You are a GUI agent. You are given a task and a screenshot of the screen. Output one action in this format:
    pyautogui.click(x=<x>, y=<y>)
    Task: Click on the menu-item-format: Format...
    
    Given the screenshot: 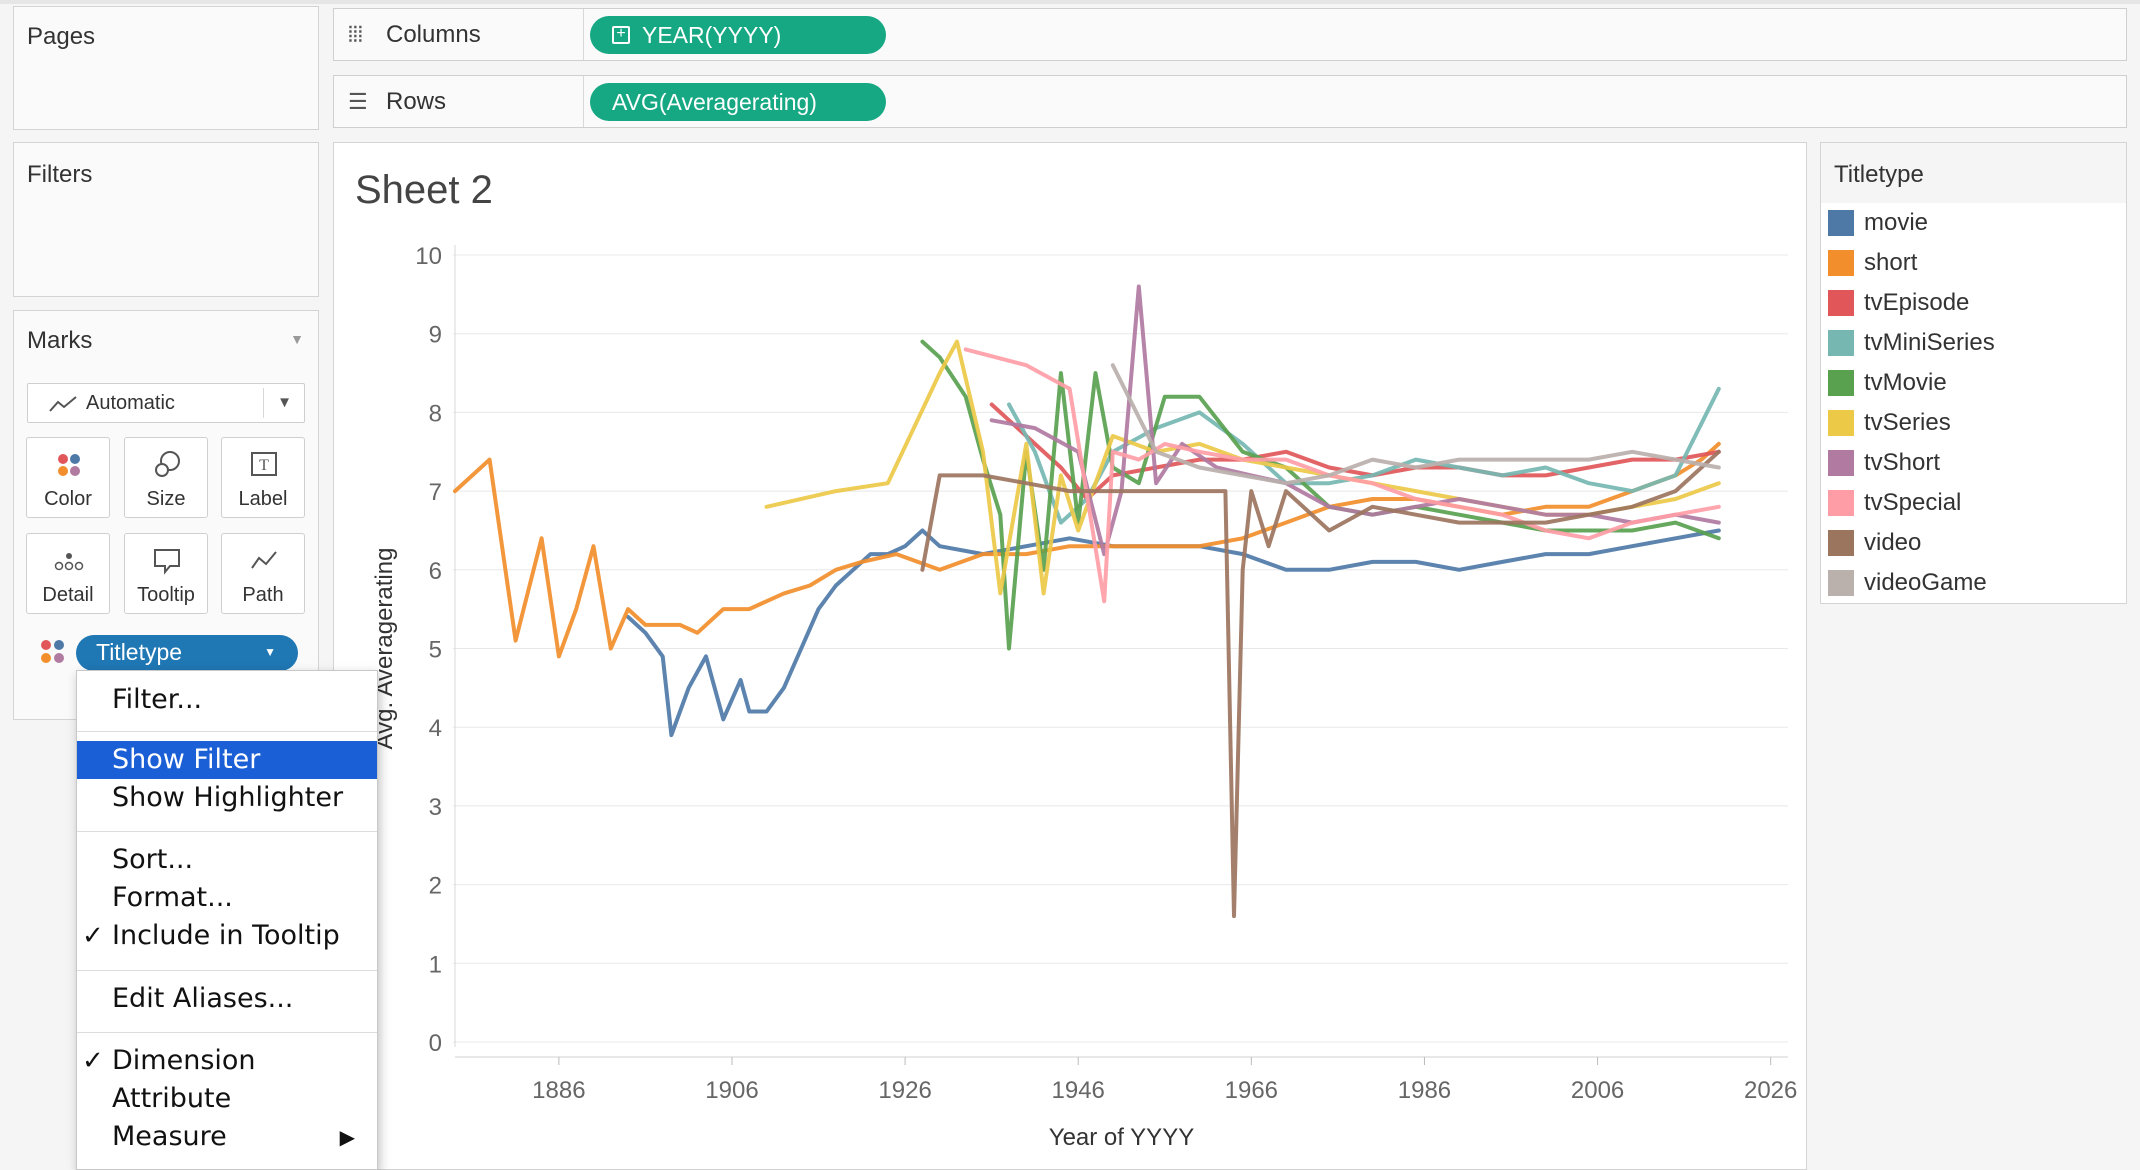 What is the action you would take?
    pyautogui.click(x=172, y=897)
    